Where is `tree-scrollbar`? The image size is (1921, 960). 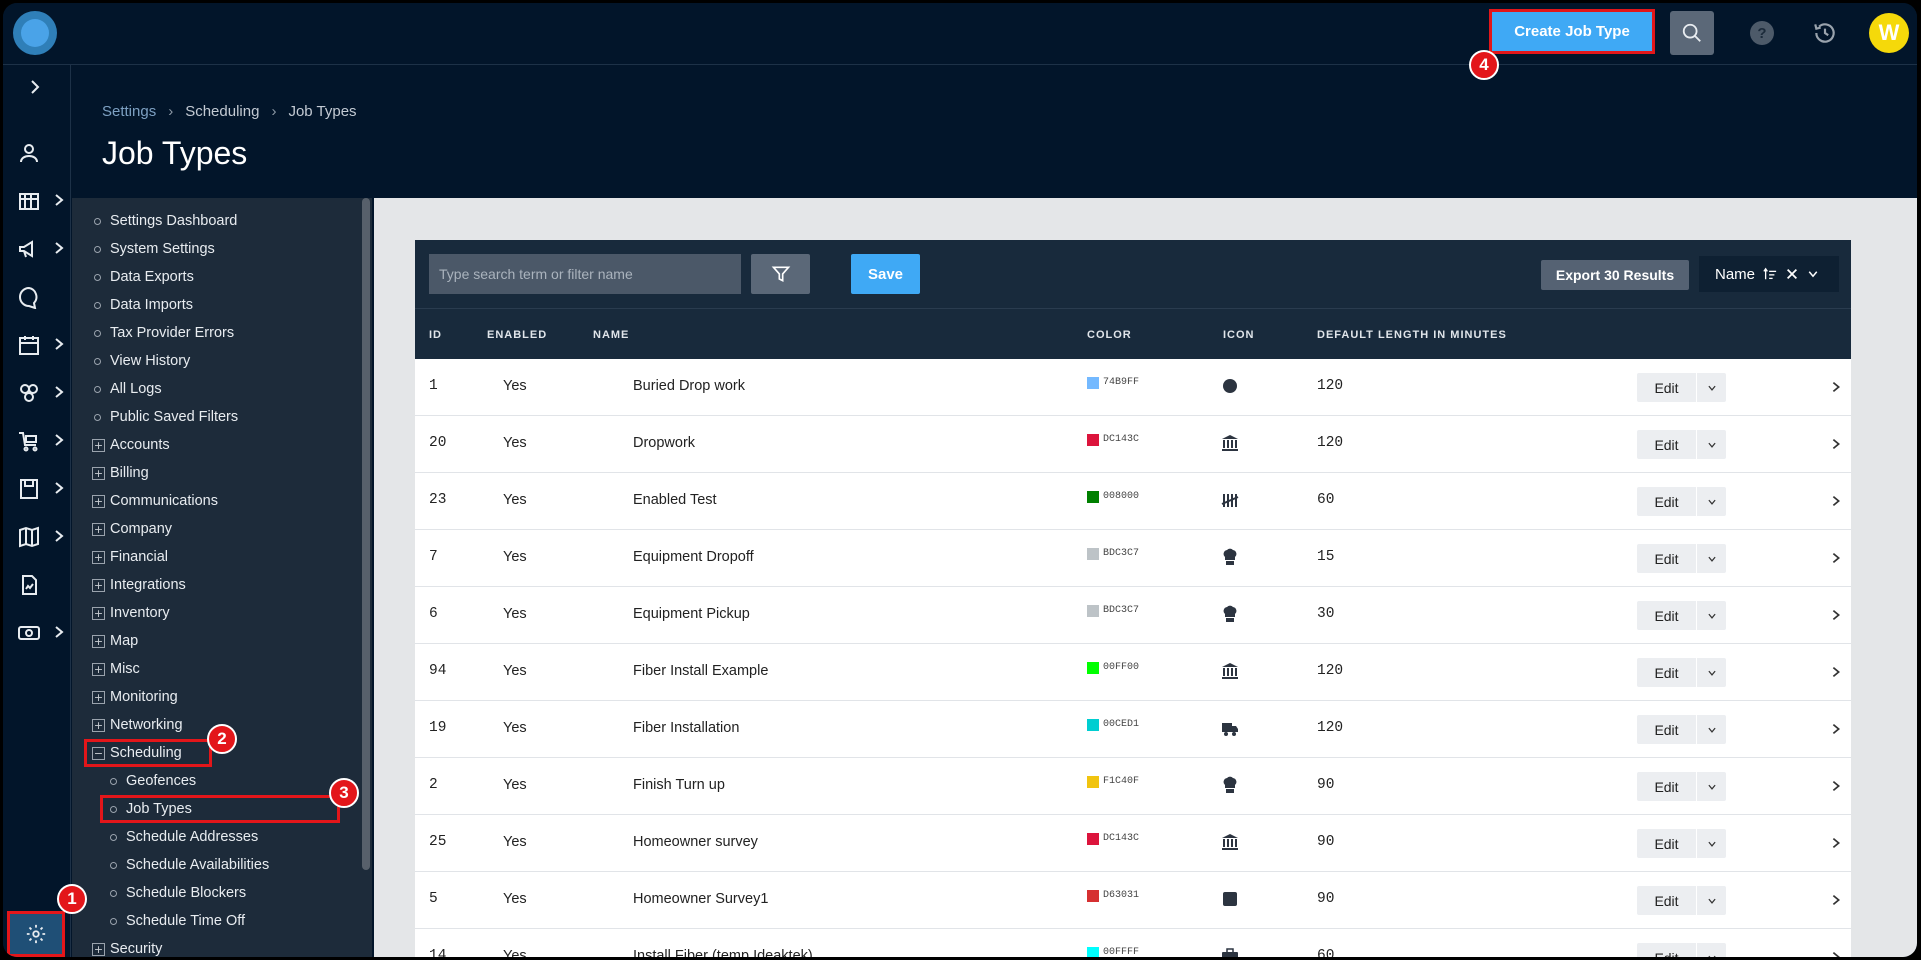
tree-scrollbar is located at coordinates (366, 534).